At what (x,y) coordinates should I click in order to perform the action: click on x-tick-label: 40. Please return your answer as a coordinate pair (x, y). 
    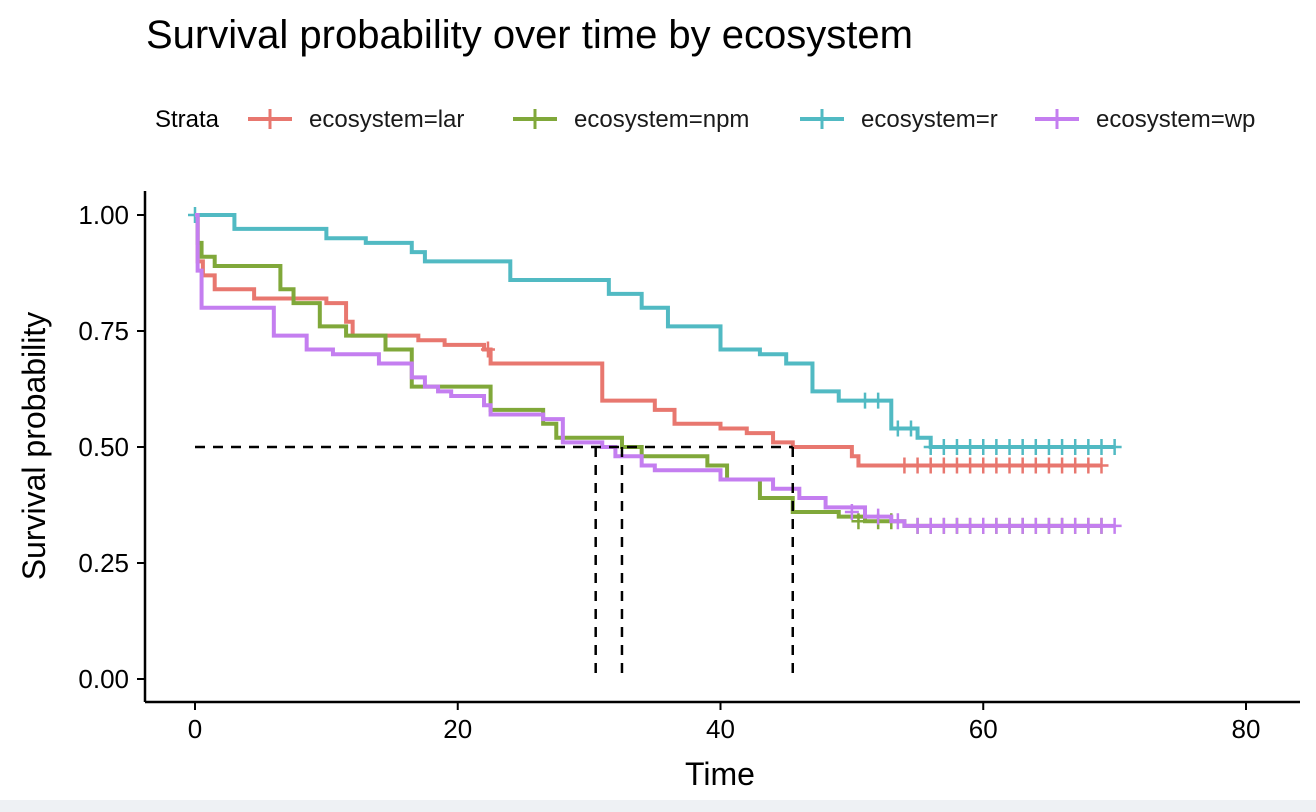
    Looking at the image, I should click on (720, 729).